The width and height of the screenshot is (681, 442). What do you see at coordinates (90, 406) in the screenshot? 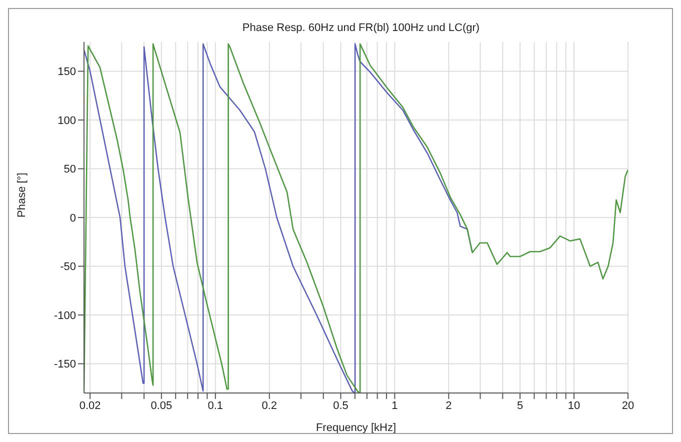
I see `x-tick-label: 0.02` at bounding box center [90, 406].